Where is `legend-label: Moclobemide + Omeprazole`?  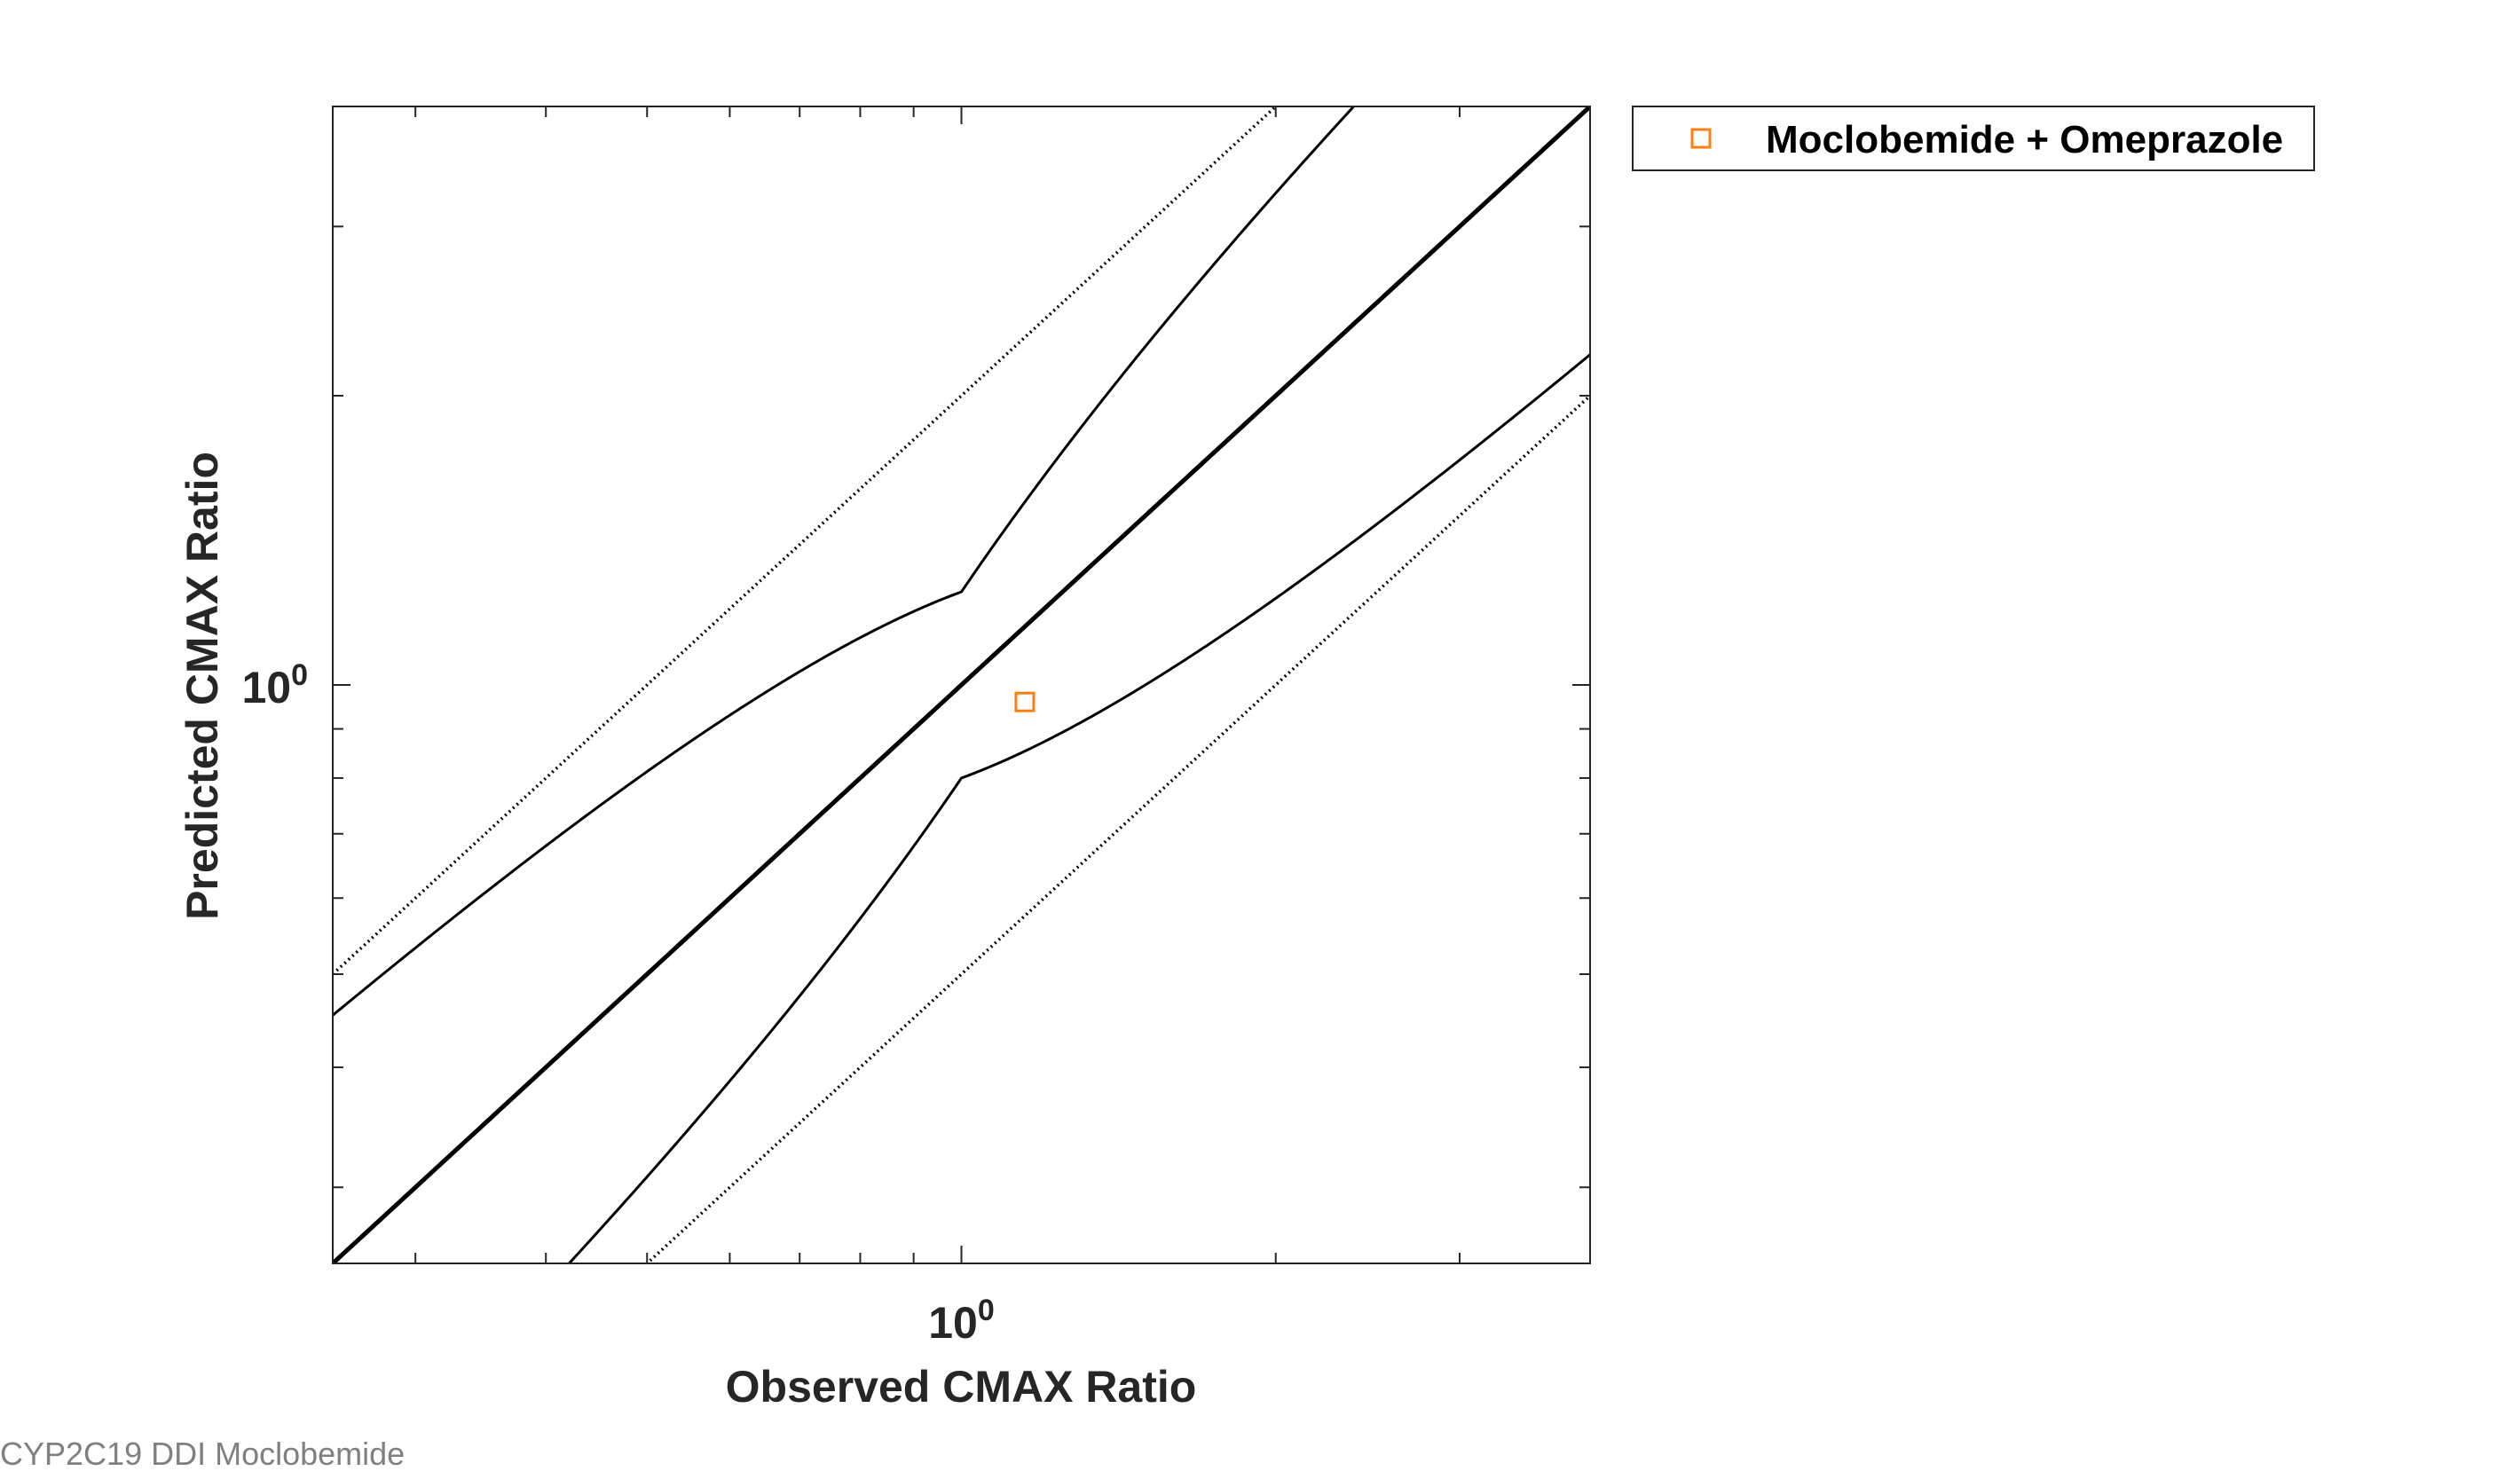
legend-label: Moclobemide + Omeprazole is located at coordinates (2025, 139).